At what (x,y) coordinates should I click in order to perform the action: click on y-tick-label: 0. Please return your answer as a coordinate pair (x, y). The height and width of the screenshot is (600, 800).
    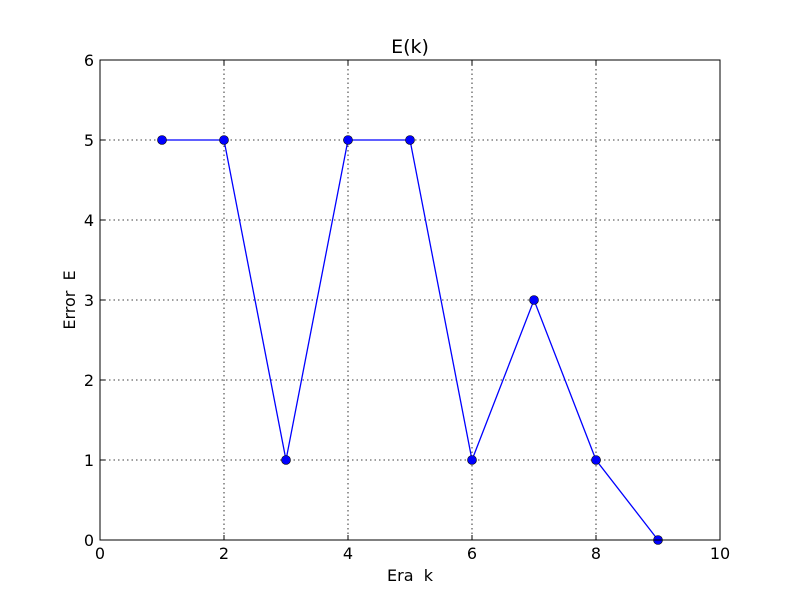
    Looking at the image, I should click on (89, 540).